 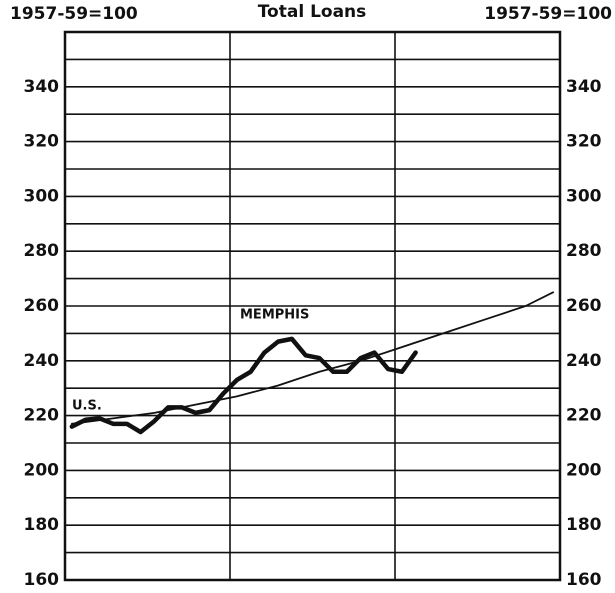 What do you see at coordinates (584, 416) in the screenshot?
I see `y-tick-label-right: 220` at bounding box center [584, 416].